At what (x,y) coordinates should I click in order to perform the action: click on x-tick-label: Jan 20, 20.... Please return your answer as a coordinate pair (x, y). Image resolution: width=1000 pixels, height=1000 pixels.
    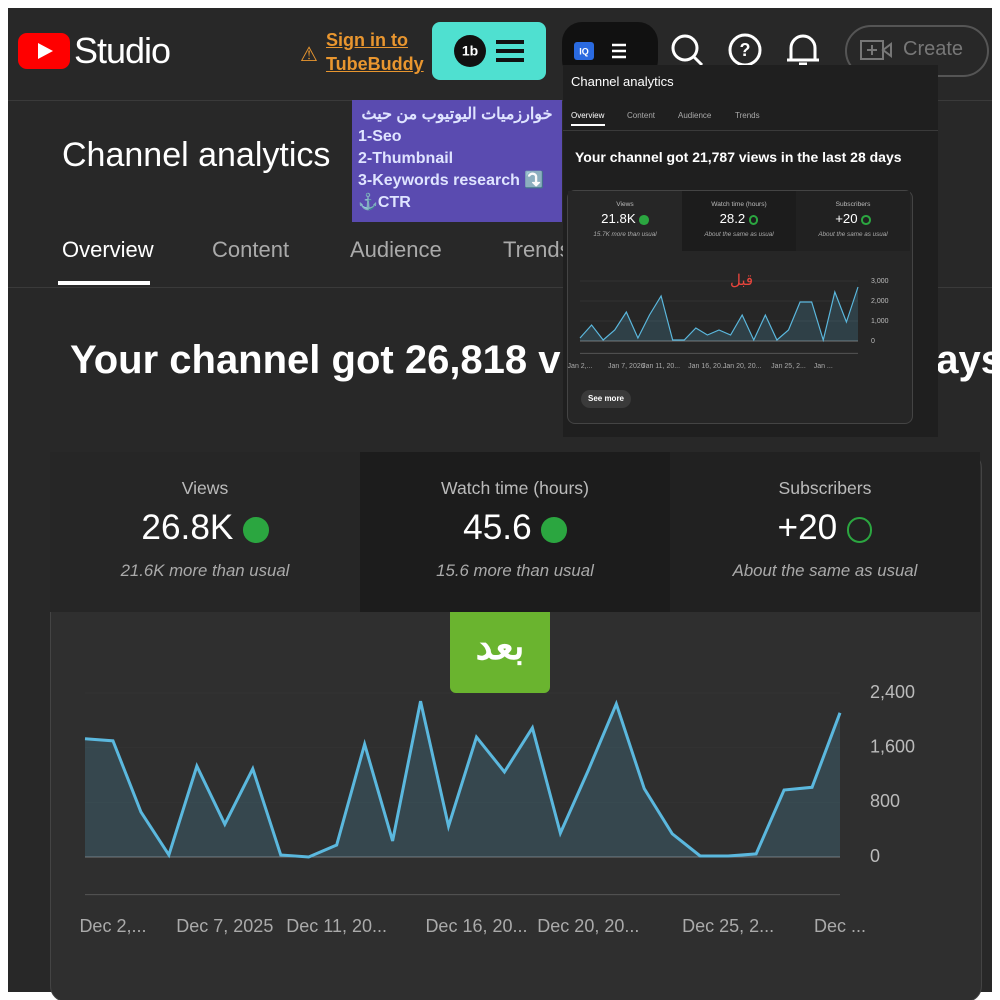
    Looking at the image, I should click on (742, 366).